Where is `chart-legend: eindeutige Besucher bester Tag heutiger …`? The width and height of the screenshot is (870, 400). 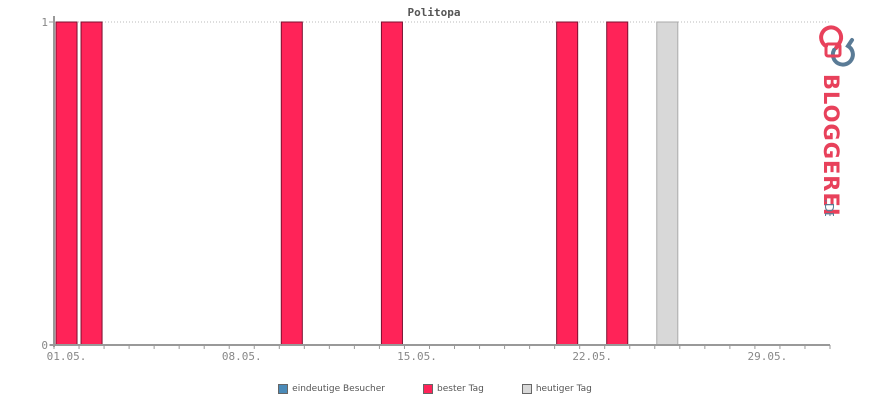 chart-legend: eindeutige Besucher bester Tag heutiger … is located at coordinates (435, 389).